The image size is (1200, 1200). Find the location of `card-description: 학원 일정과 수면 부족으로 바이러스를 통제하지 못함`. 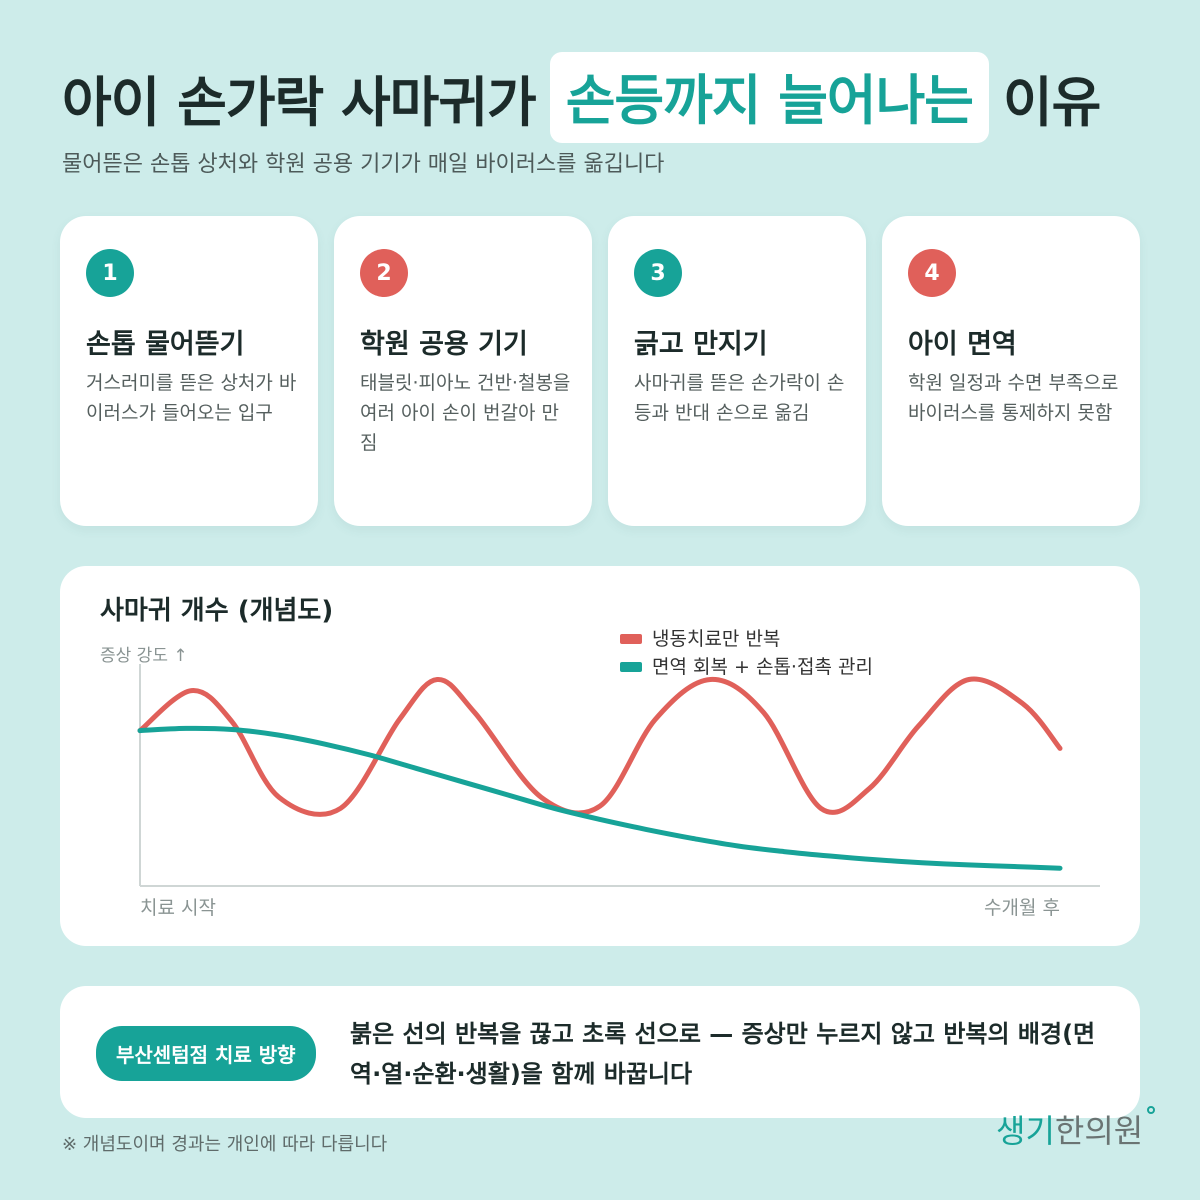

card-description: 학원 일정과 수면 부족으로 바이러스를 통제하지 못함 is located at coordinates (1013, 398).